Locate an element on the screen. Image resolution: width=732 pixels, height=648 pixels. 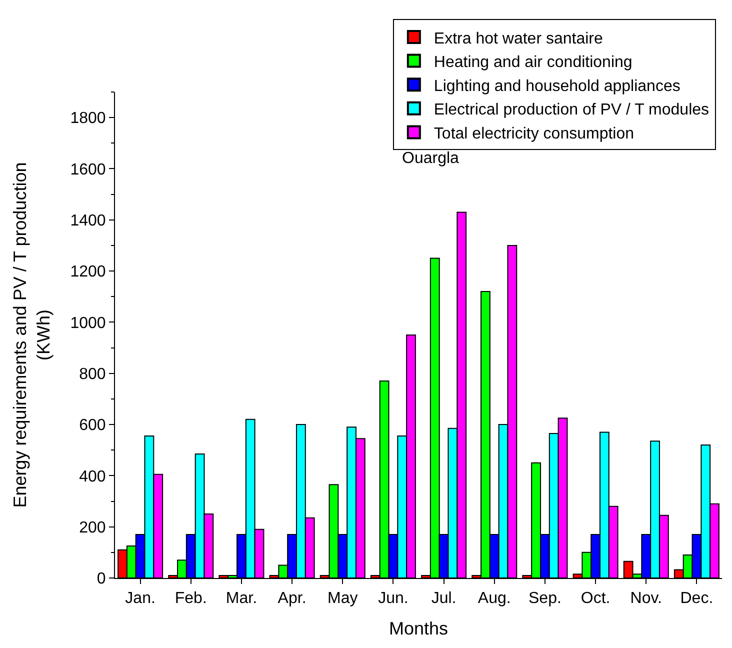
x-tick-label: Aug. is located at coordinates (494, 599).